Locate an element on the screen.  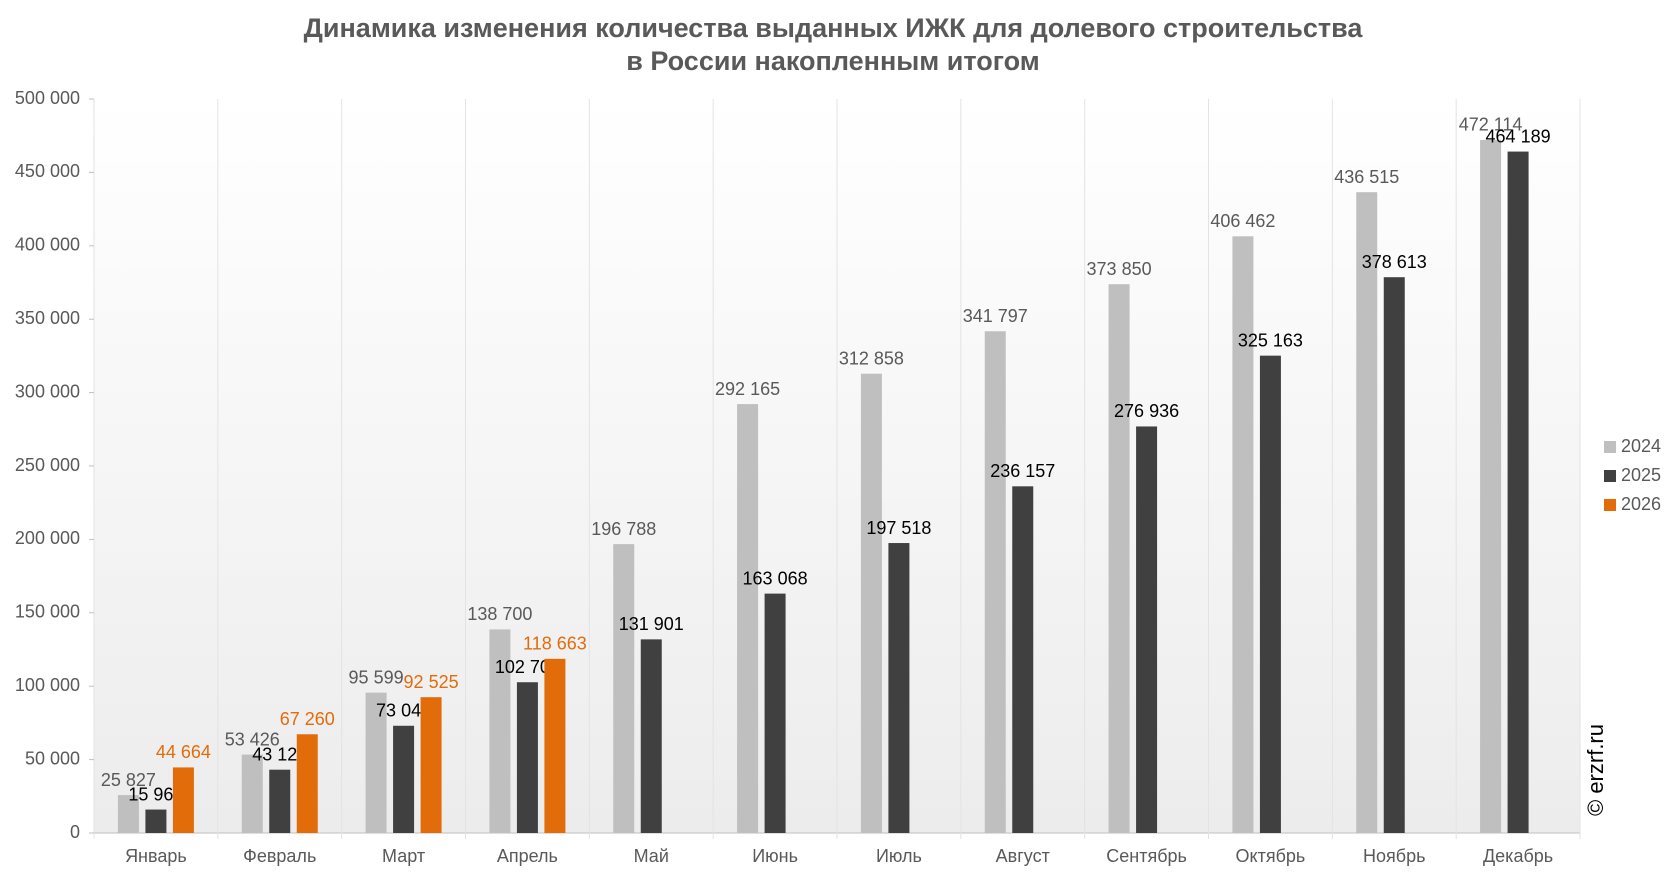
y-tick-label: 500 000 is located at coordinates (47, 98).